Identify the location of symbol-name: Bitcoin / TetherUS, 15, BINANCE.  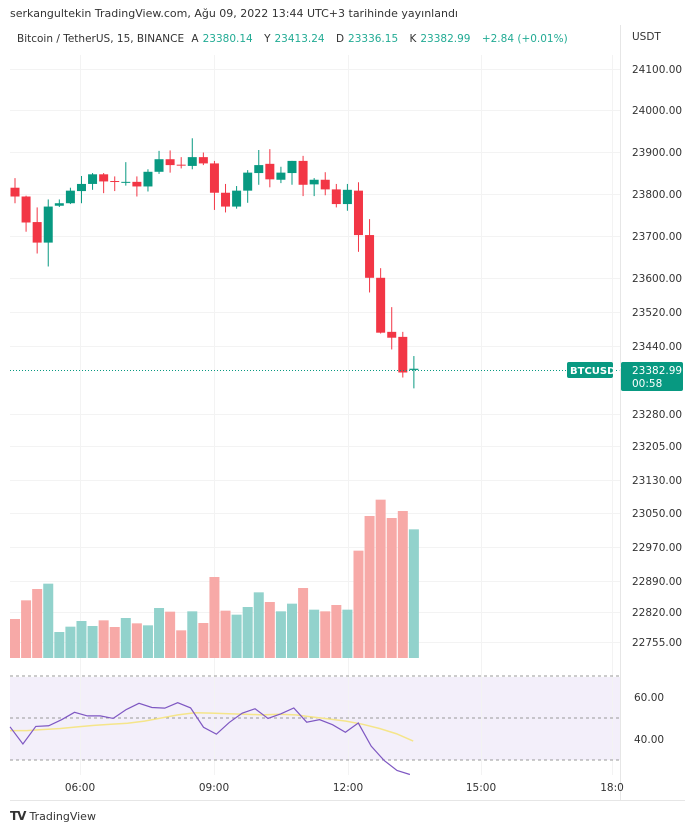
(101, 39).